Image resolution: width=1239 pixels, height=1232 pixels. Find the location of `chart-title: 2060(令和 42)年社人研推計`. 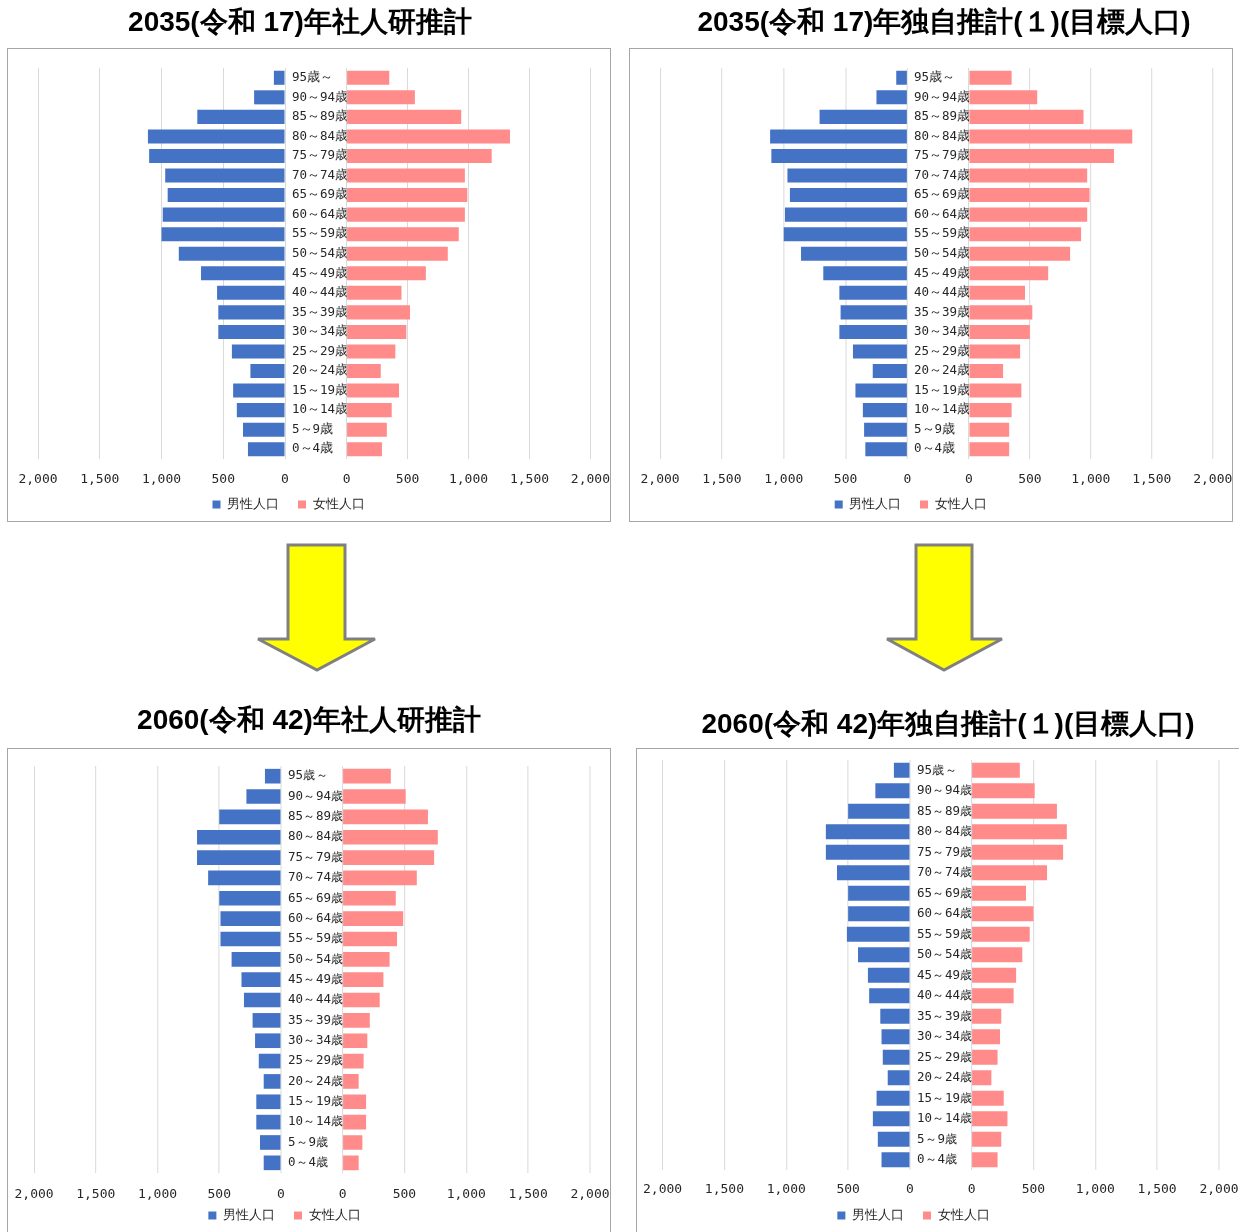

chart-title: 2060(令和 42)年社人研推計 is located at coordinates (309, 720).